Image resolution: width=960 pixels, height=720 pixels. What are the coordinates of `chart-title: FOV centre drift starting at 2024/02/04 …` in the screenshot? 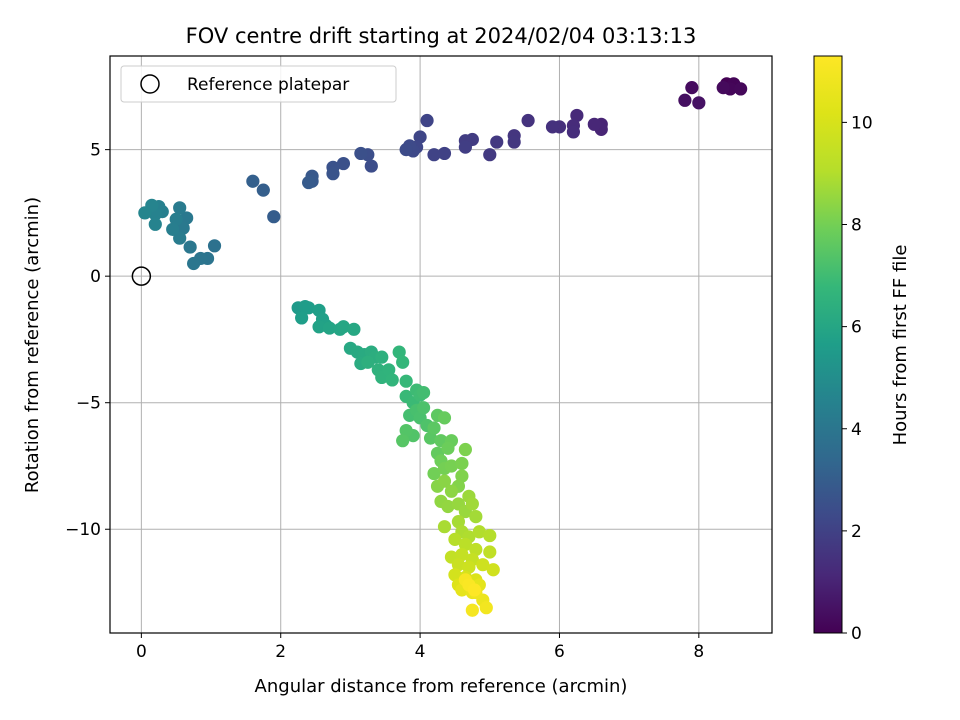 It's located at (441, 36).